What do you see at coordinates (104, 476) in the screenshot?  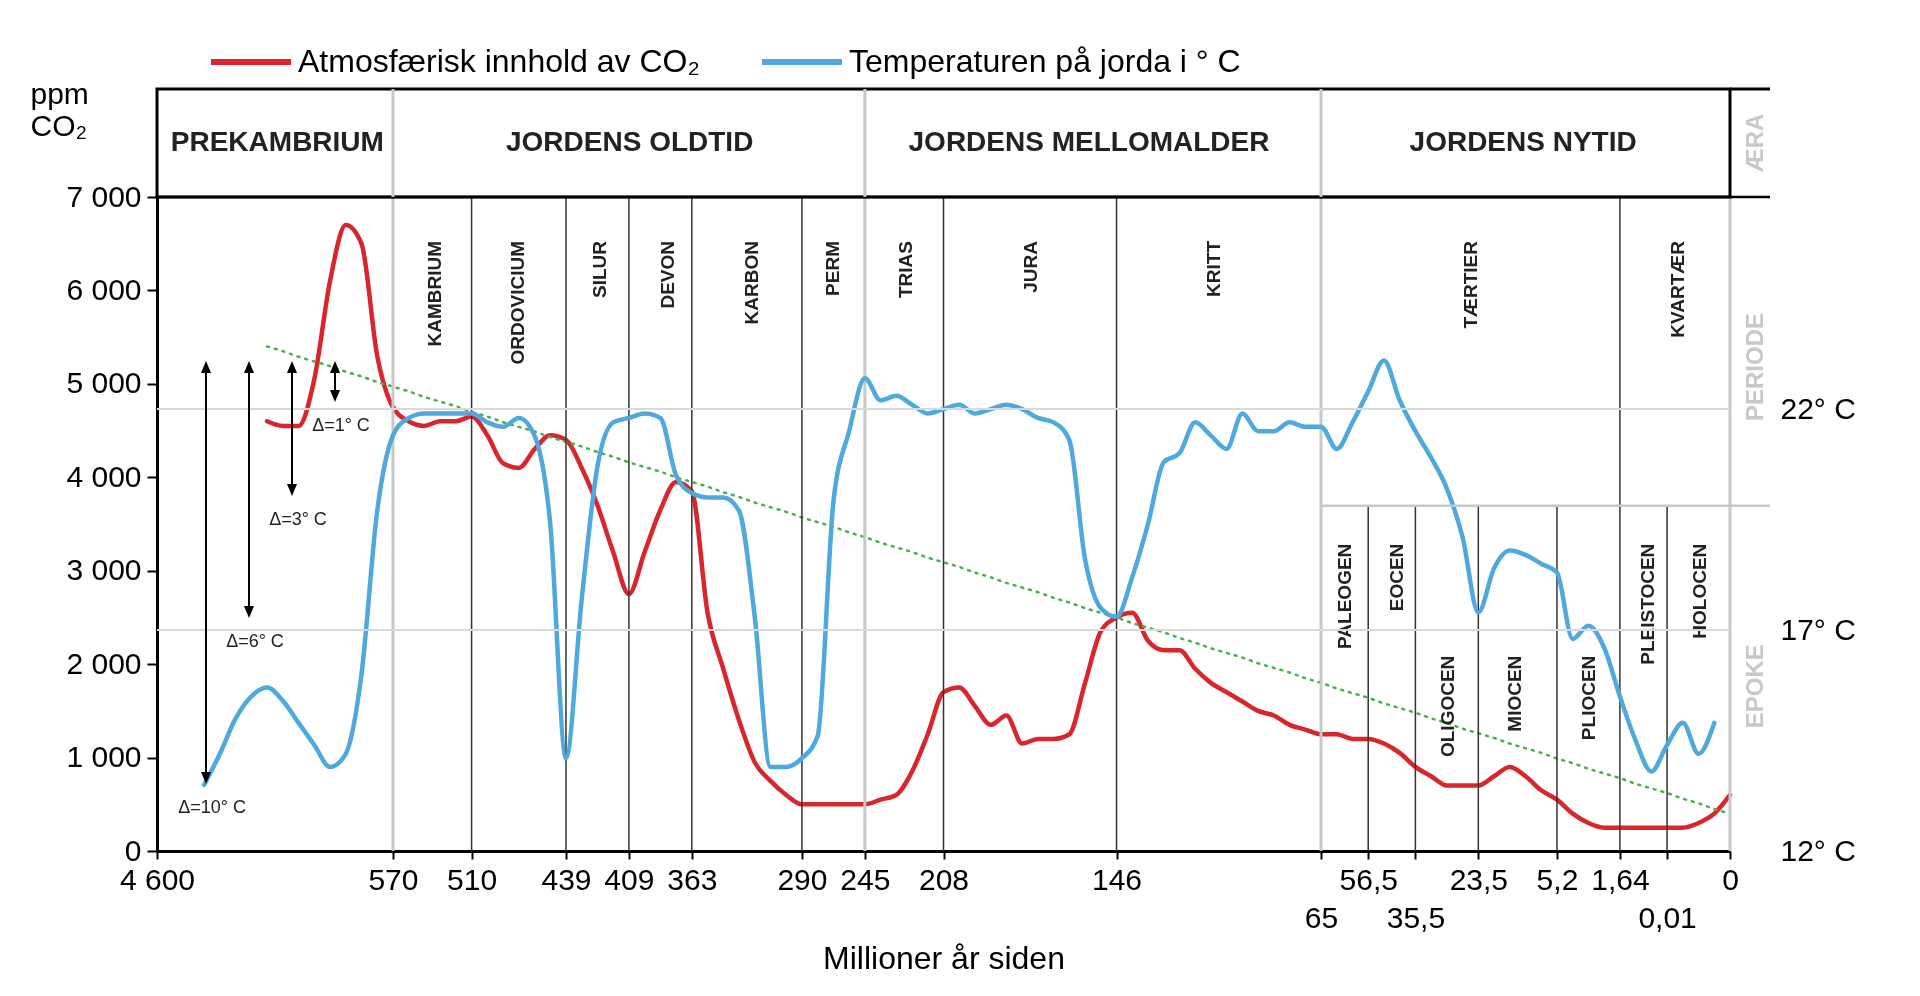 I see `y-tick-label: 4 000` at bounding box center [104, 476].